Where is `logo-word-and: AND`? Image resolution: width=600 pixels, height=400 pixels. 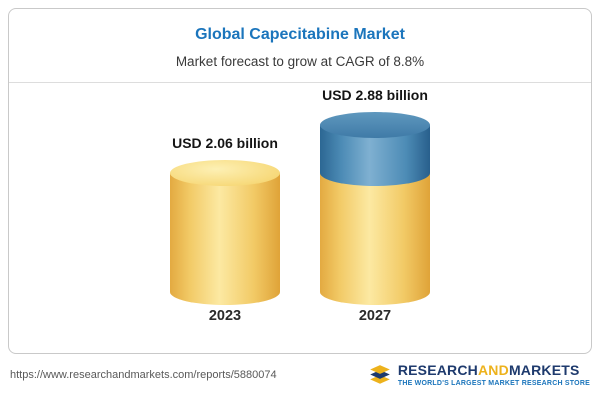 logo-word-and: AND is located at coordinates (493, 369).